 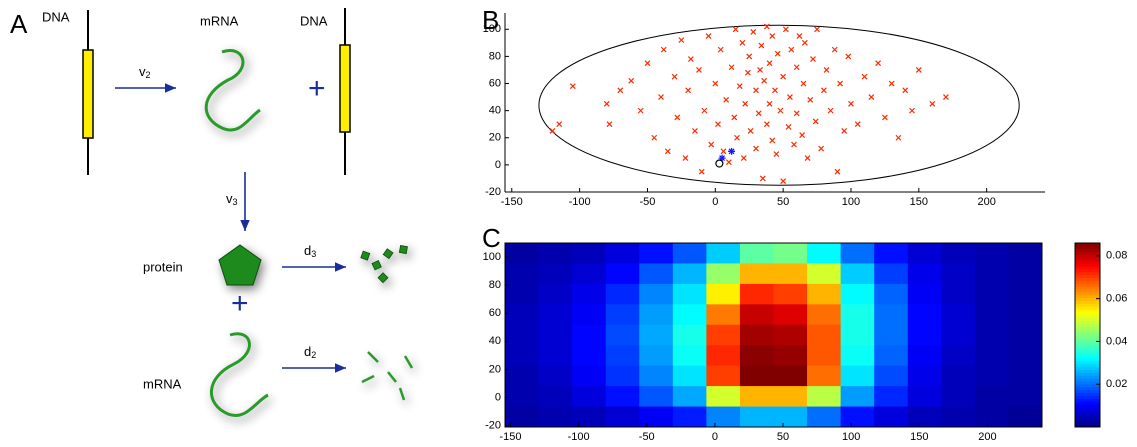 I want to click on y-tick-label: 40, so click(x=495, y=341).